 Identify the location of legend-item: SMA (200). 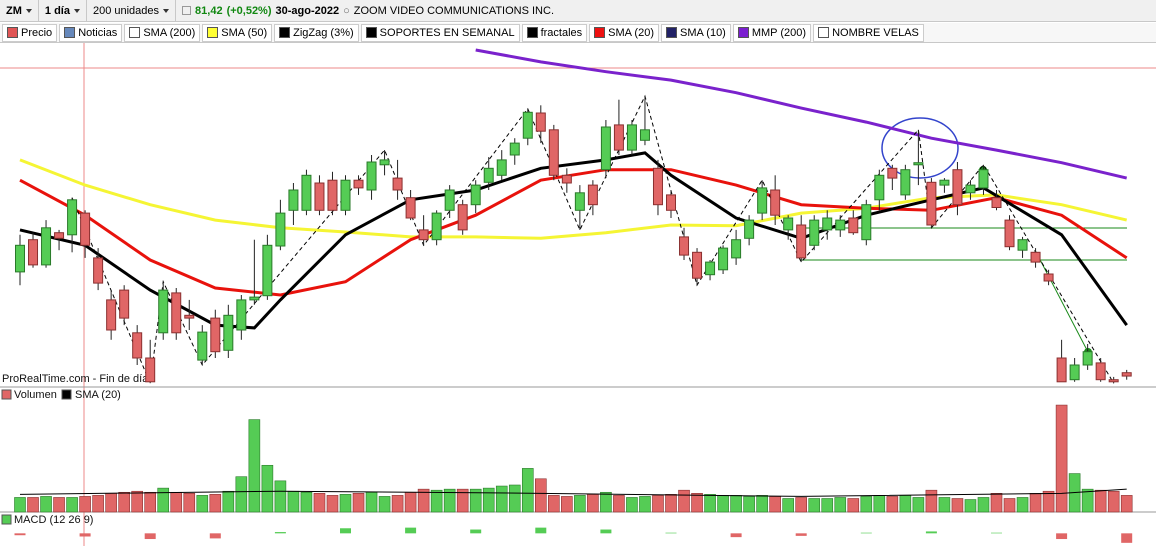
(162, 32).